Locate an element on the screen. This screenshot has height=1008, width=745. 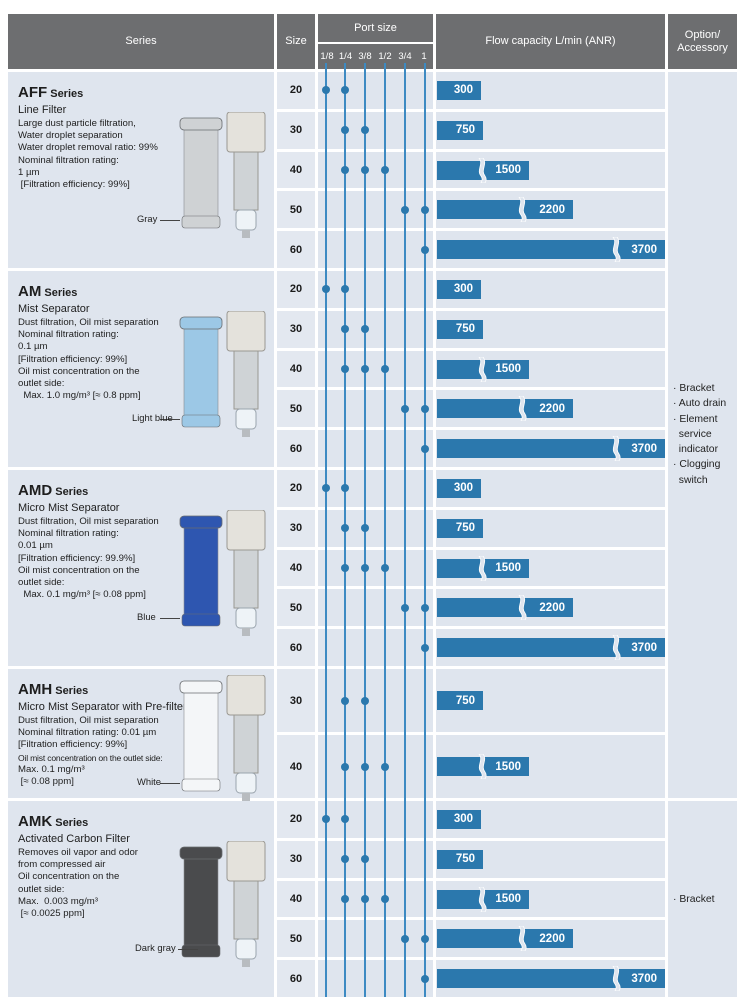
series-cell-amd is located at coordinates (141, 568).